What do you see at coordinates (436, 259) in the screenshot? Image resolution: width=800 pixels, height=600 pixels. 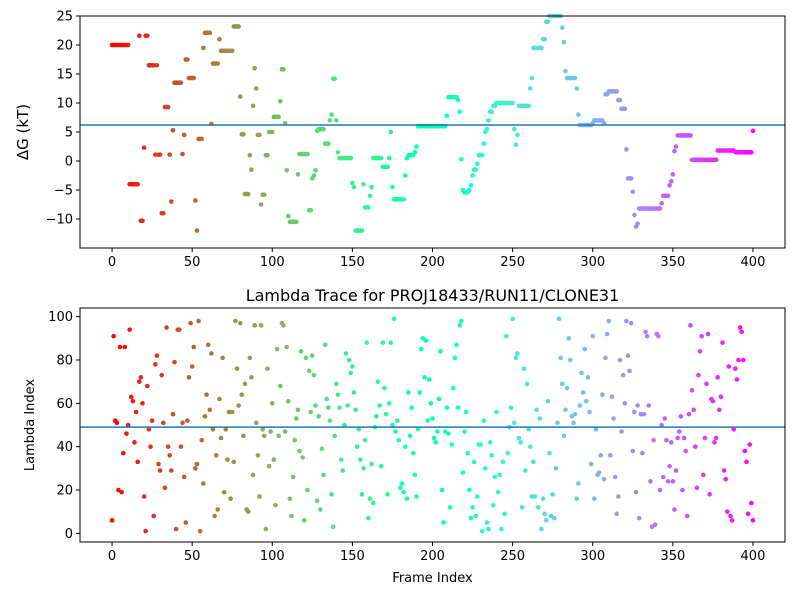 I see `delta-g-x-ticks: 0 50 100 150 200 250 300 350 400` at bounding box center [436, 259].